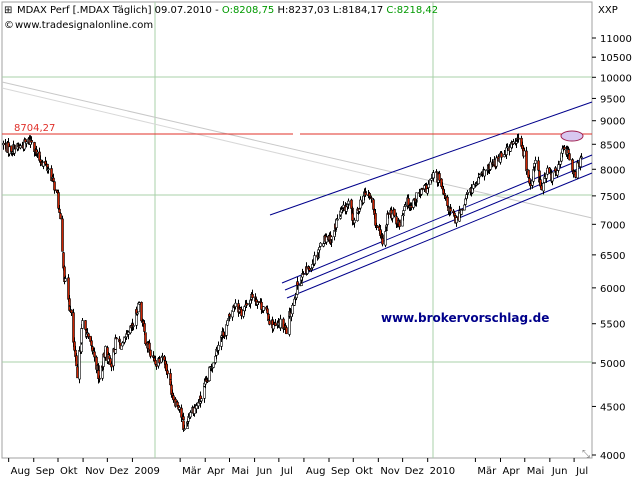 Image resolution: width=640 pixels, height=480 pixels. I want to click on y-tick-label: 9500, so click(612, 99).